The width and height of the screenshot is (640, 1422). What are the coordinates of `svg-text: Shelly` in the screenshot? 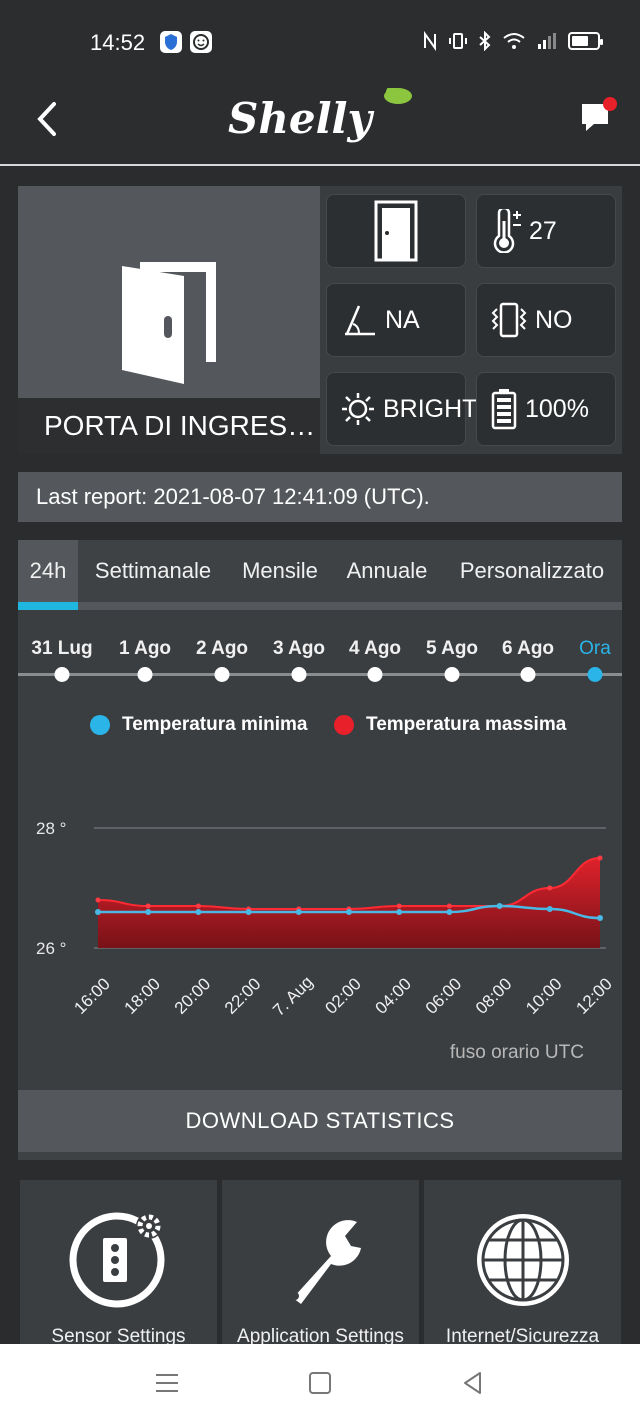 It's located at (301, 118).